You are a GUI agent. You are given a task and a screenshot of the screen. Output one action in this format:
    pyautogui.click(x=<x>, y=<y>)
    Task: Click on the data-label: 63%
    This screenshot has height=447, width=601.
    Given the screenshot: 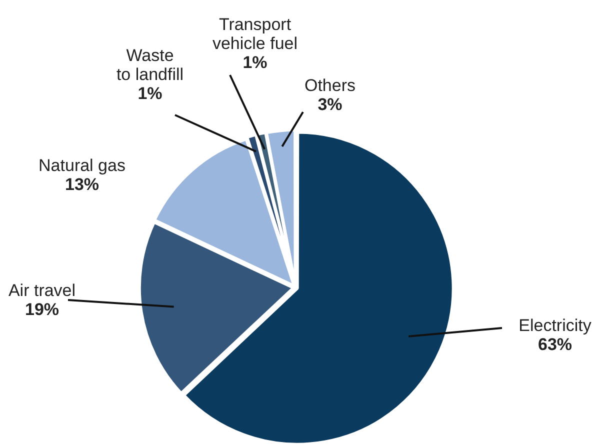 What is the action you would take?
    pyautogui.click(x=555, y=344)
    